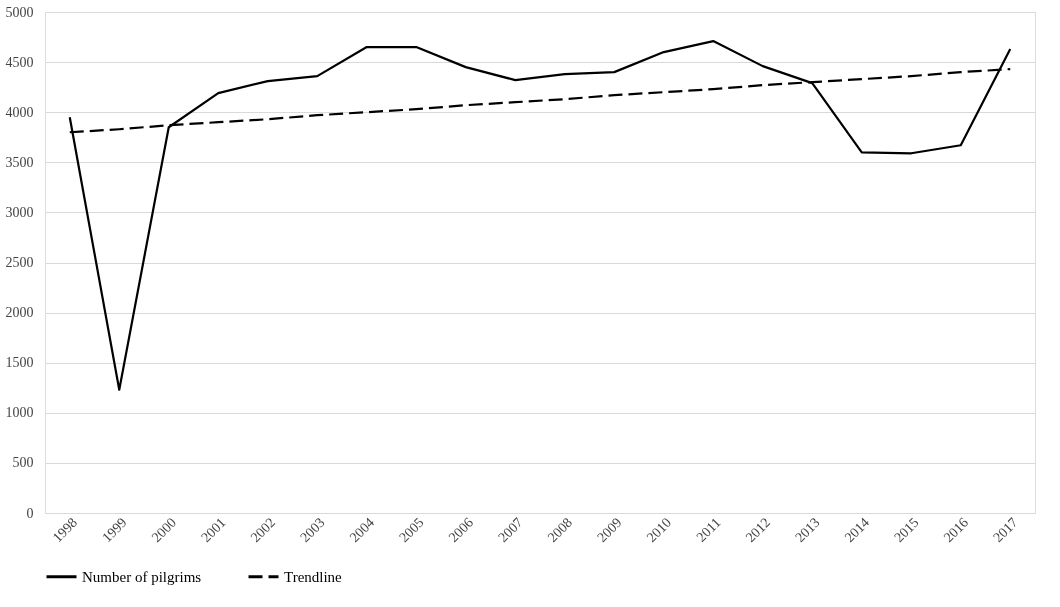  I want to click on y-tick-label: 4000, so click(19, 112).